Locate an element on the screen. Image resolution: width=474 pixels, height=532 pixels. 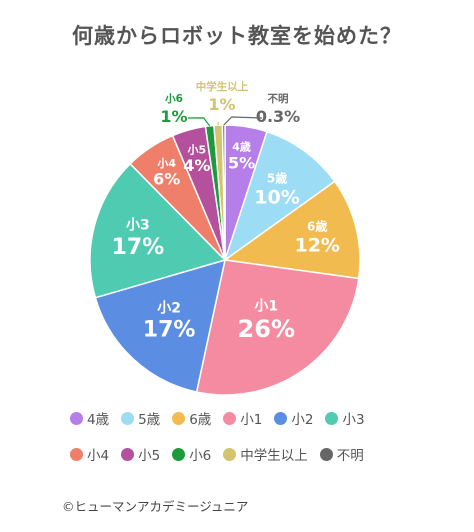
copyright-credit: ©ヒューマンアカデミージュニア is located at coordinates (155, 506).